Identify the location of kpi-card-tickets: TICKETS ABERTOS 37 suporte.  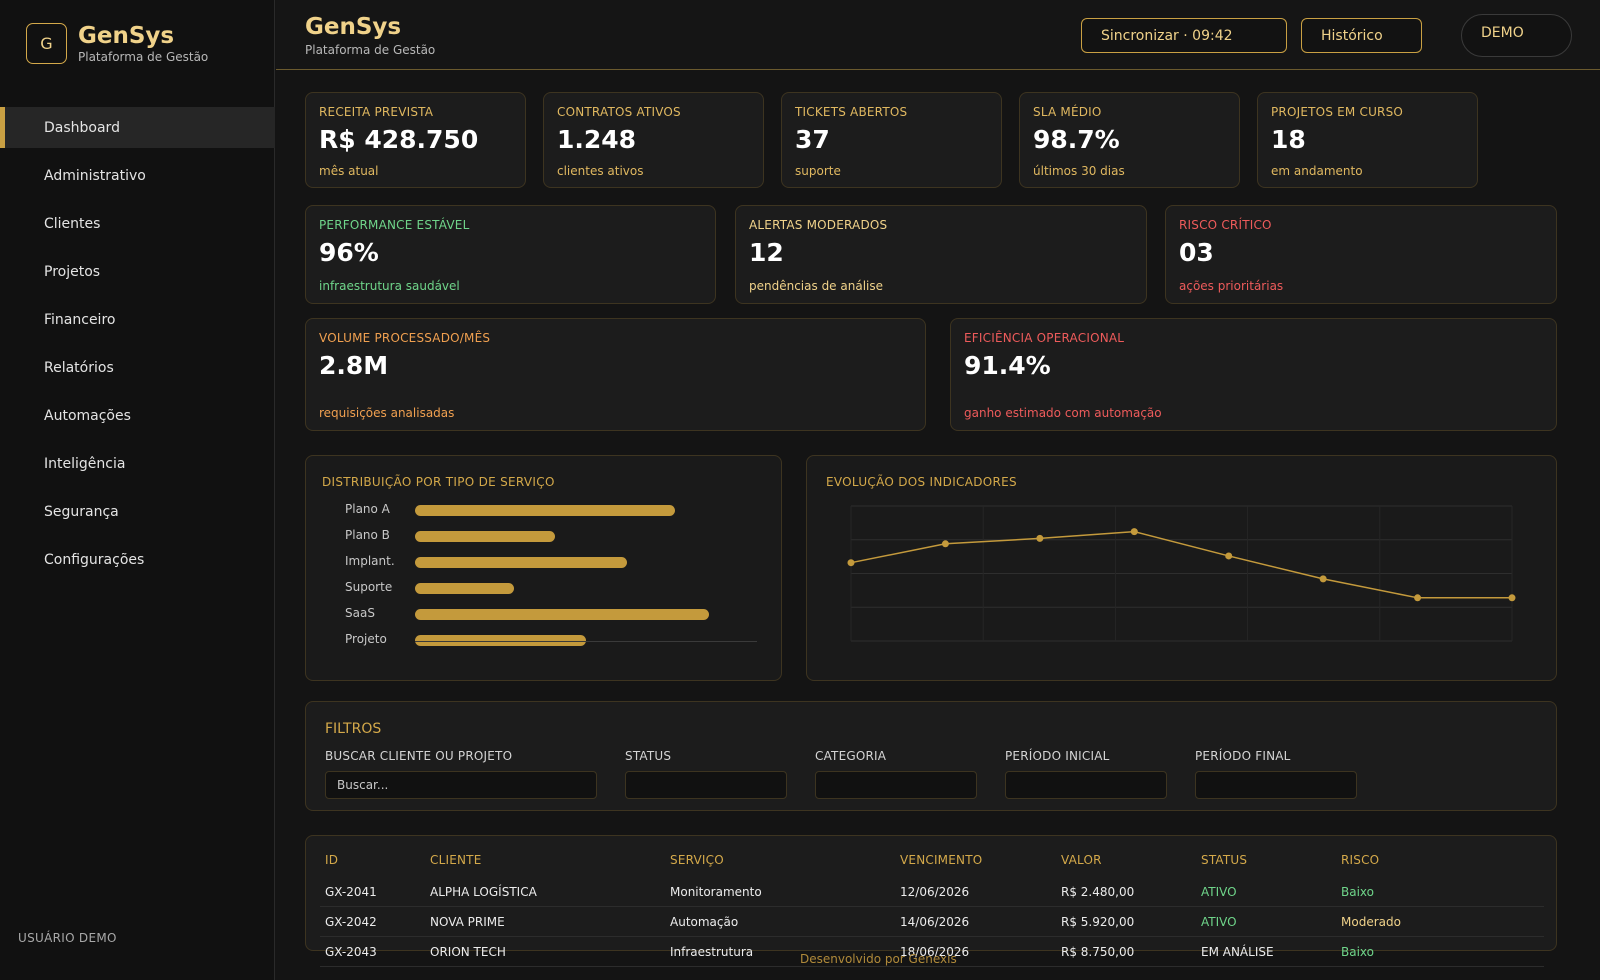
(891, 140).